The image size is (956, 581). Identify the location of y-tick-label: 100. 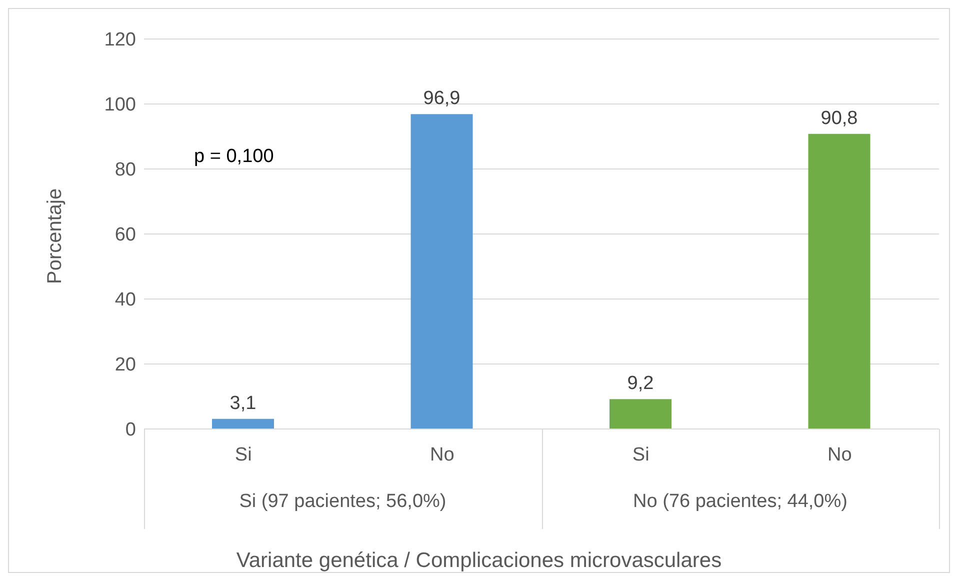
(120, 105).